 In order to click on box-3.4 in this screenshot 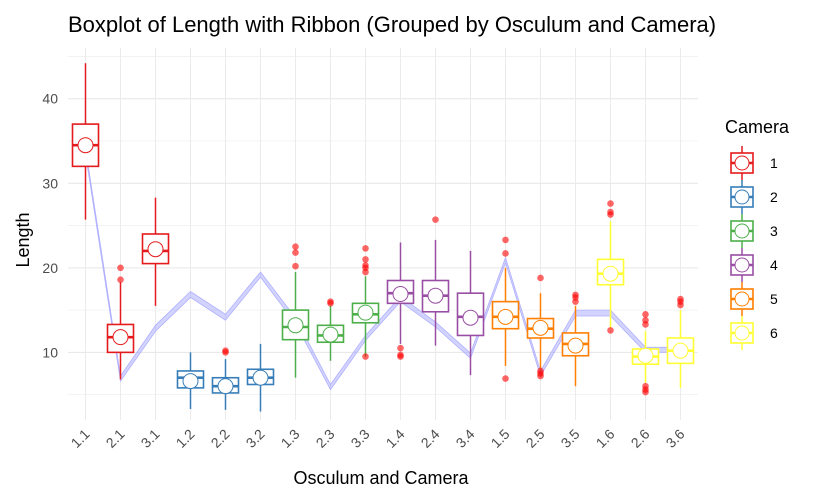, I will do `click(470, 313)`.